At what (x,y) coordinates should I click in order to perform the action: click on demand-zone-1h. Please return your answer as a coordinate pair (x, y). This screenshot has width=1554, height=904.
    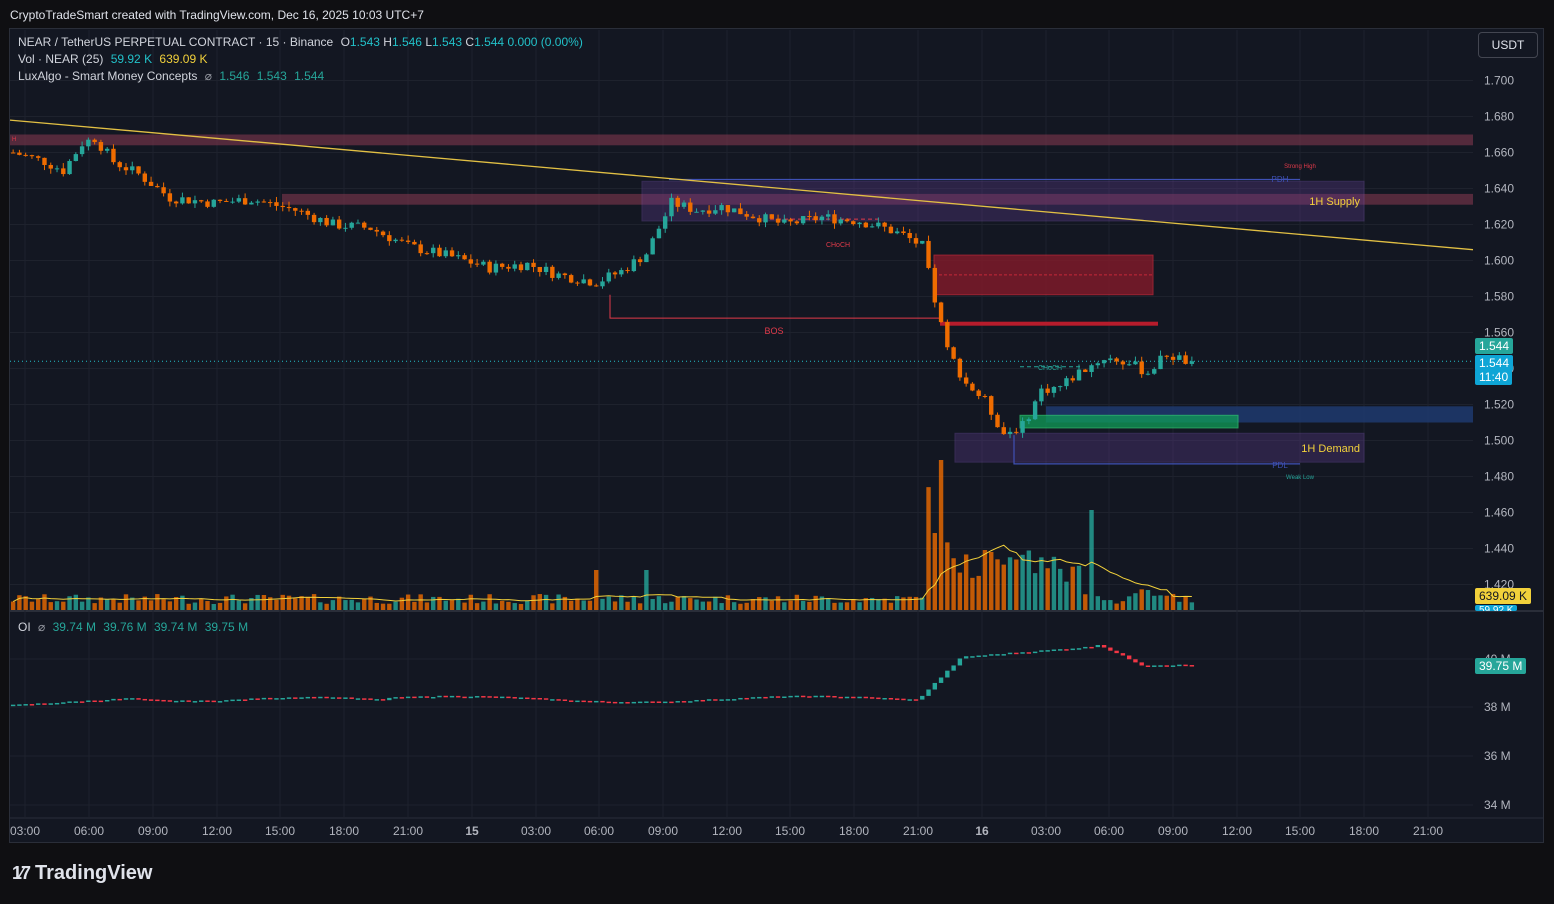
    Looking at the image, I should click on (1159, 447).